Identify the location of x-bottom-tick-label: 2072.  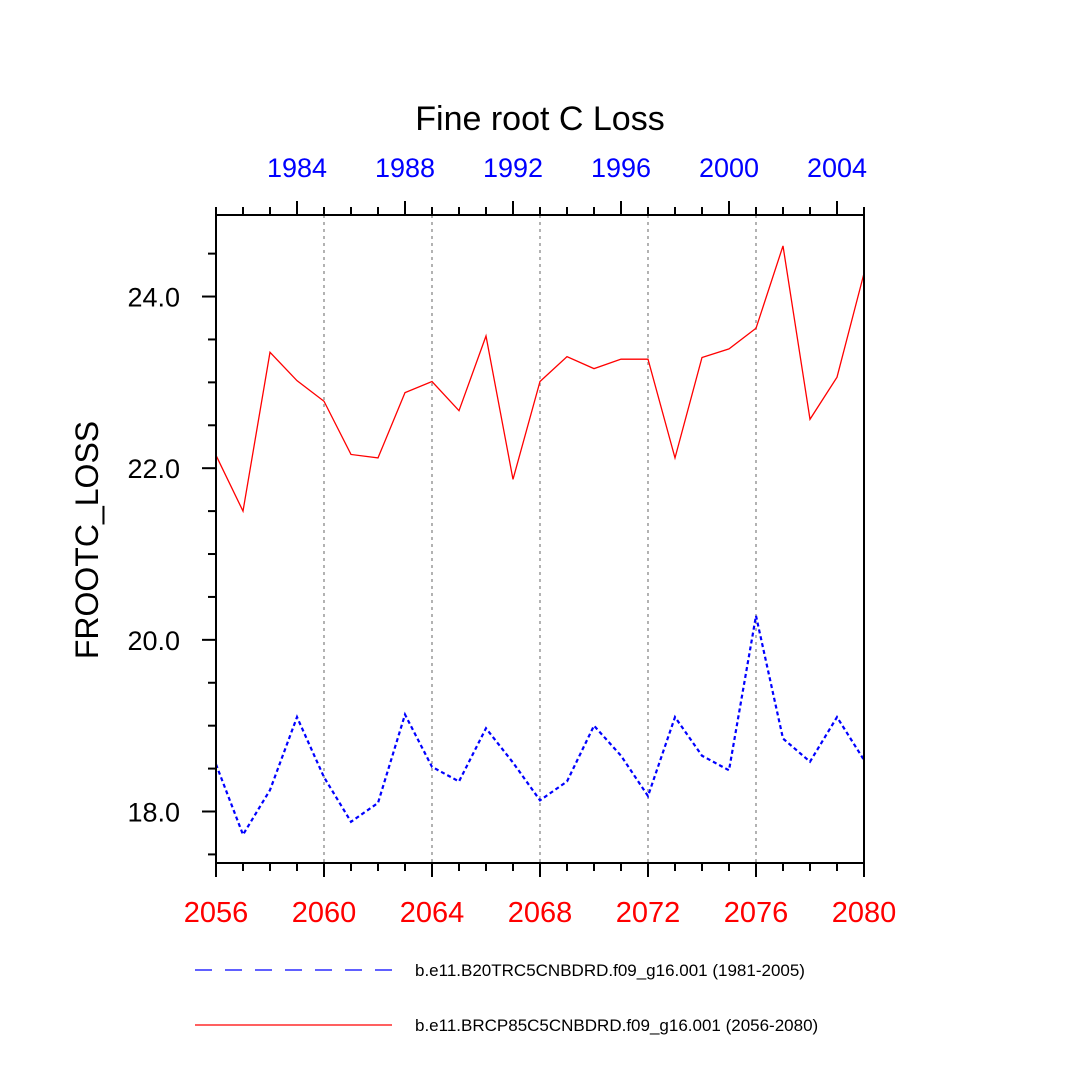
(648, 913).